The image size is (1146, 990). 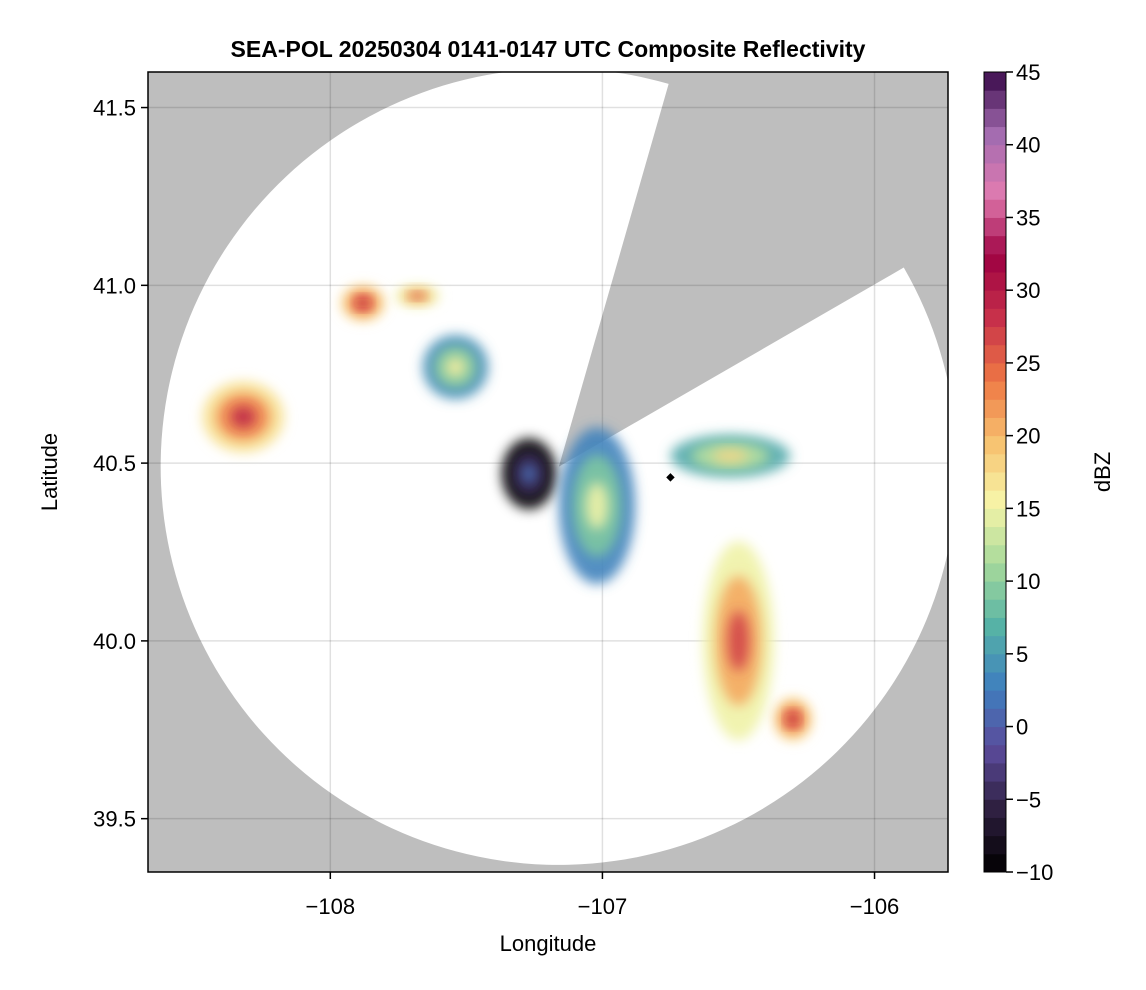 I want to click on colorbar-tick-label: 0, so click(x=1022, y=727).